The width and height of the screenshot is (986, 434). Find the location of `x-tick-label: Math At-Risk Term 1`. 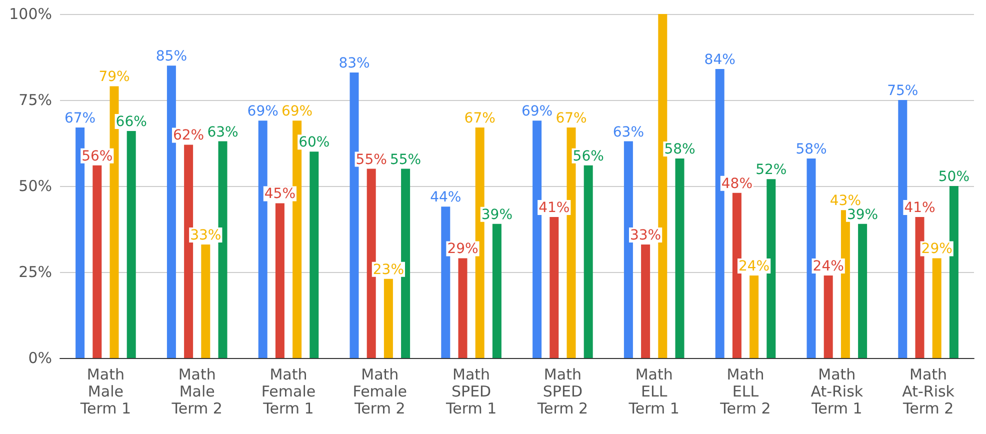

x-tick-label: Math At-Risk Term 1 is located at coordinates (837, 392).